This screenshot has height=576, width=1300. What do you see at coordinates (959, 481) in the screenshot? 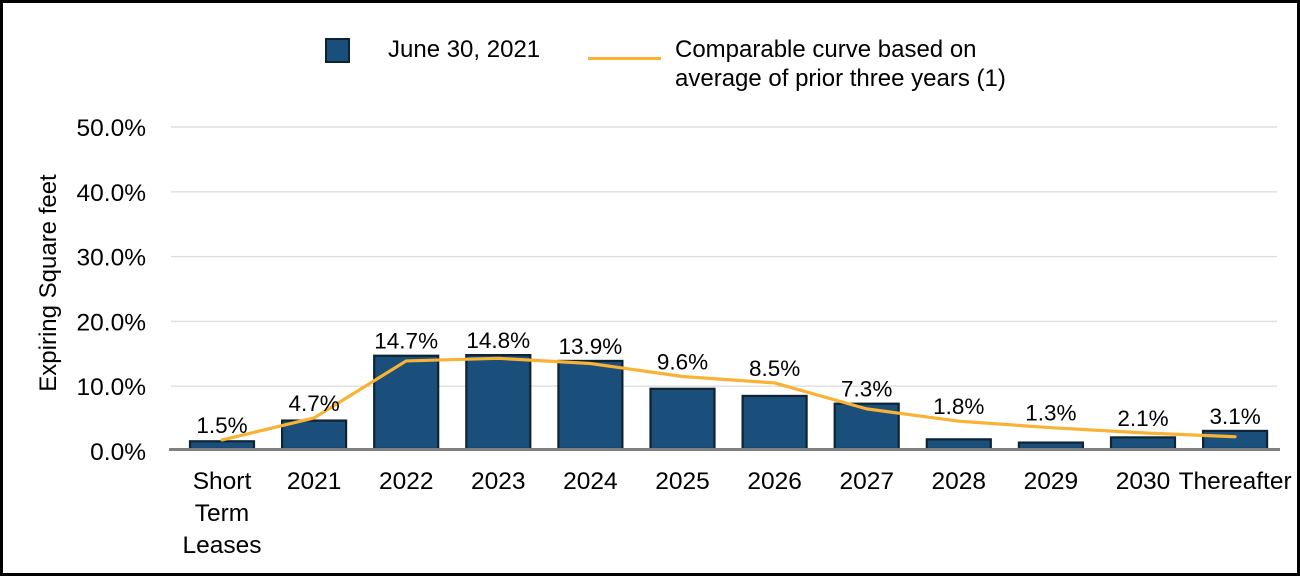
I see `x-axis-label: 2028` at bounding box center [959, 481].